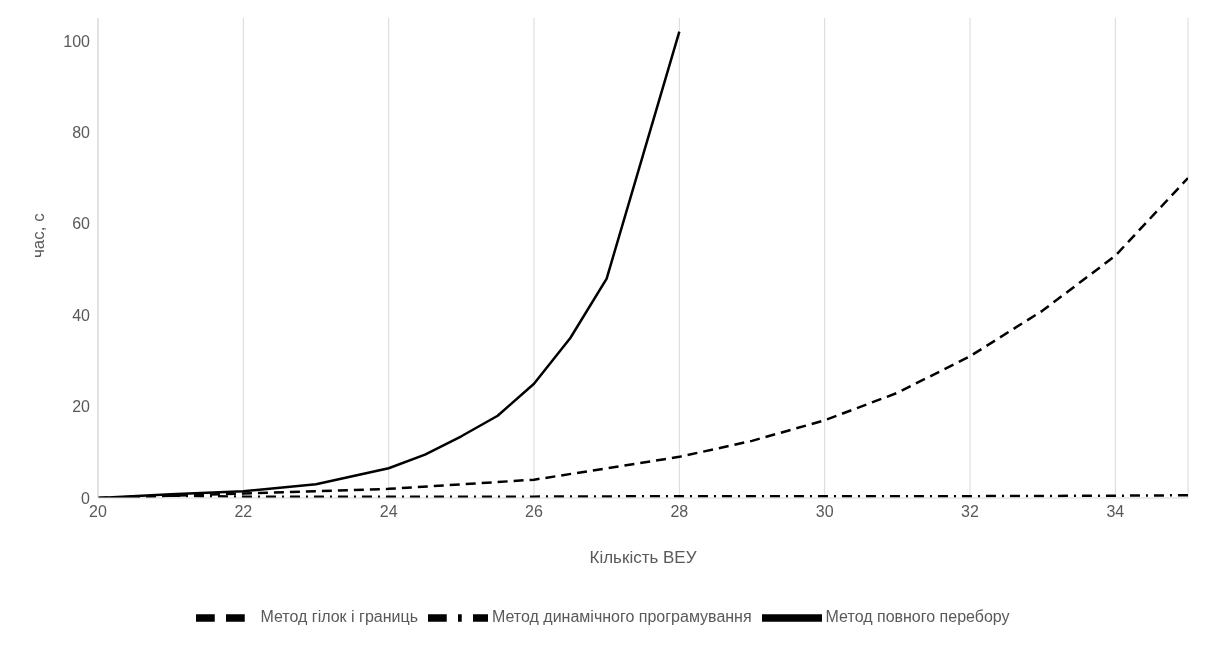 The image size is (1214, 664). What do you see at coordinates (970, 512) in the screenshot?
I see `x-tick-label: 32` at bounding box center [970, 512].